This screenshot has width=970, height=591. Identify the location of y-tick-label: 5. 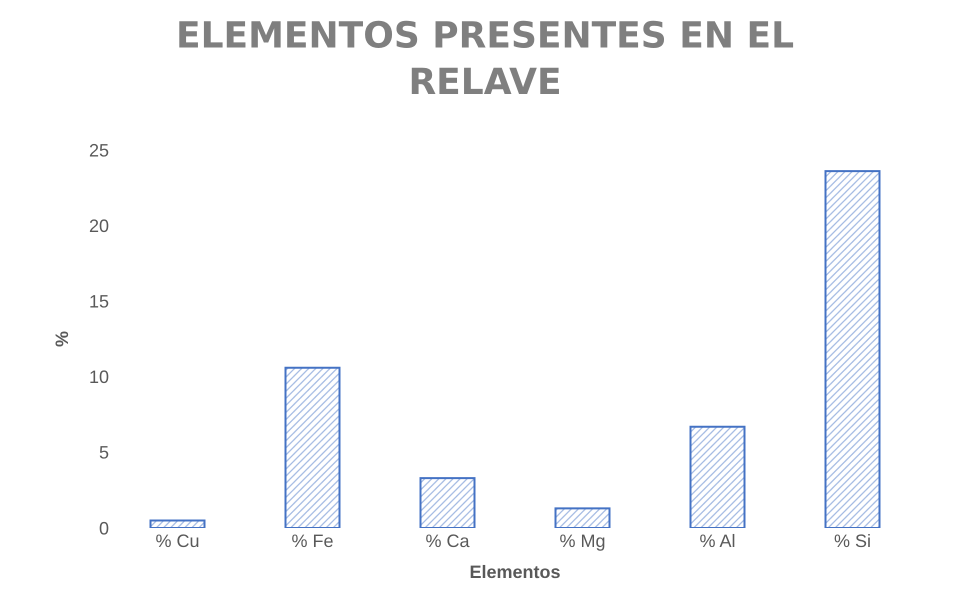
(103, 452).